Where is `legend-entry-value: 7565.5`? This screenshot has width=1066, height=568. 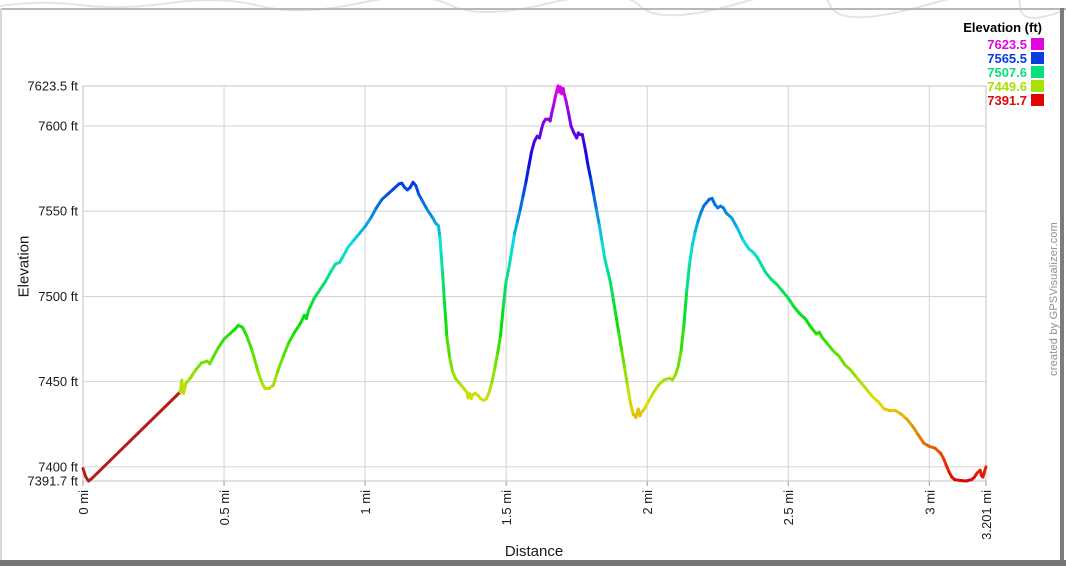 legend-entry-value: 7565.5 is located at coordinates (1007, 58).